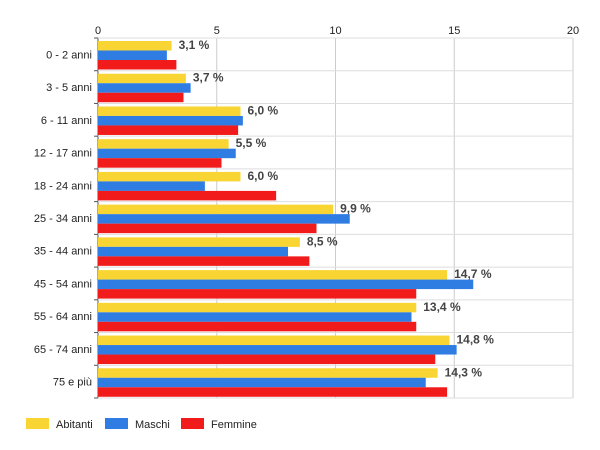  What do you see at coordinates (322, 241) in the screenshot?
I see `data-label: 8,5 %` at bounding box center [322, 241].